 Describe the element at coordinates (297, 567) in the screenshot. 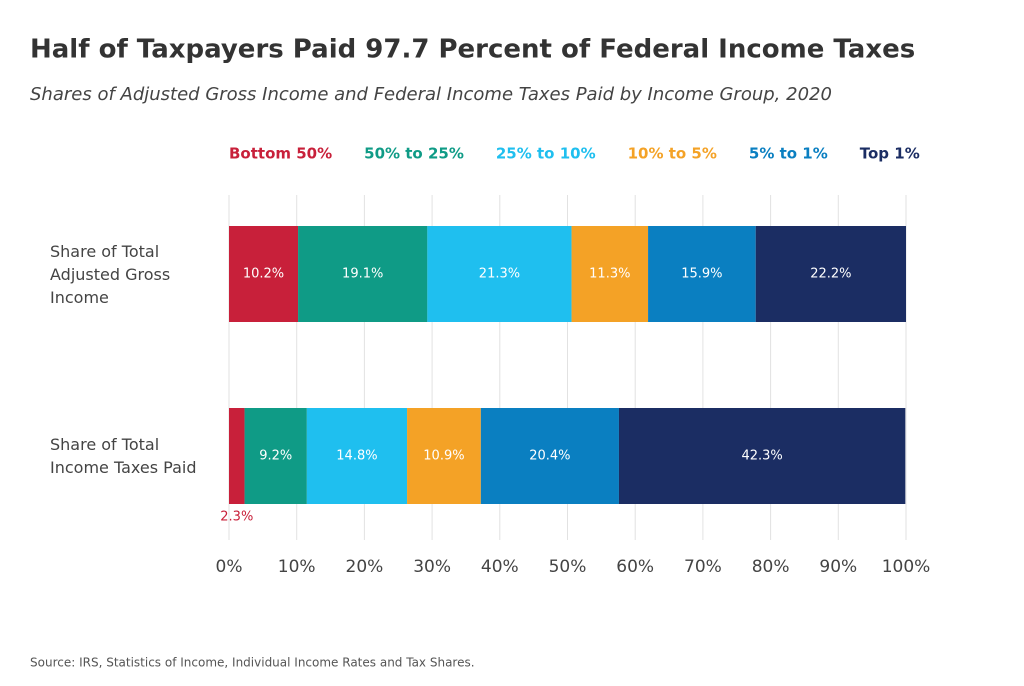

I see `x-tick-label: 10%` at that location.